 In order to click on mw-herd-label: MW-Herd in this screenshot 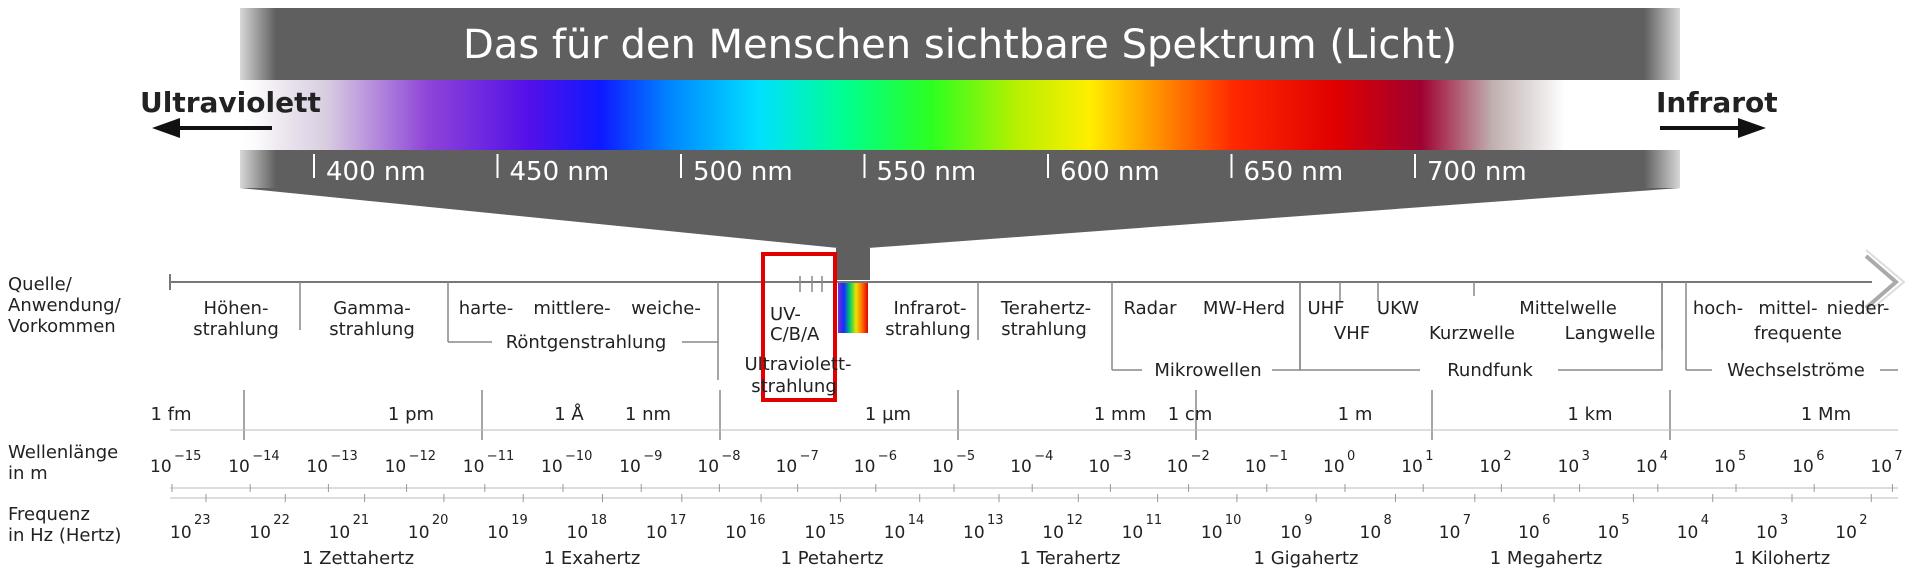, I will do `click(1244, 308)`.